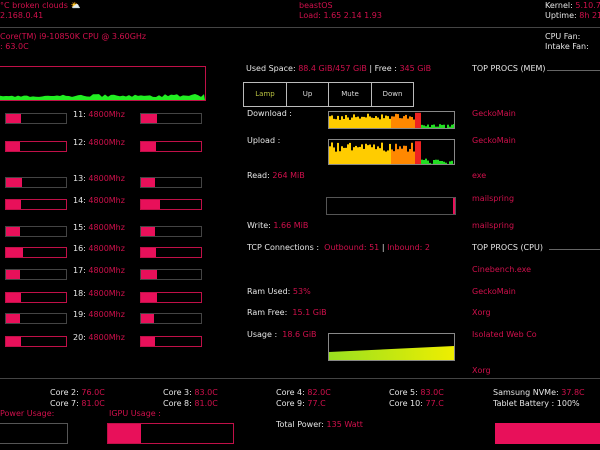 The height and width of the screenshot is (450, 600). I want to click on core-temp: Core 4: 82.0C, so click(303, 392).